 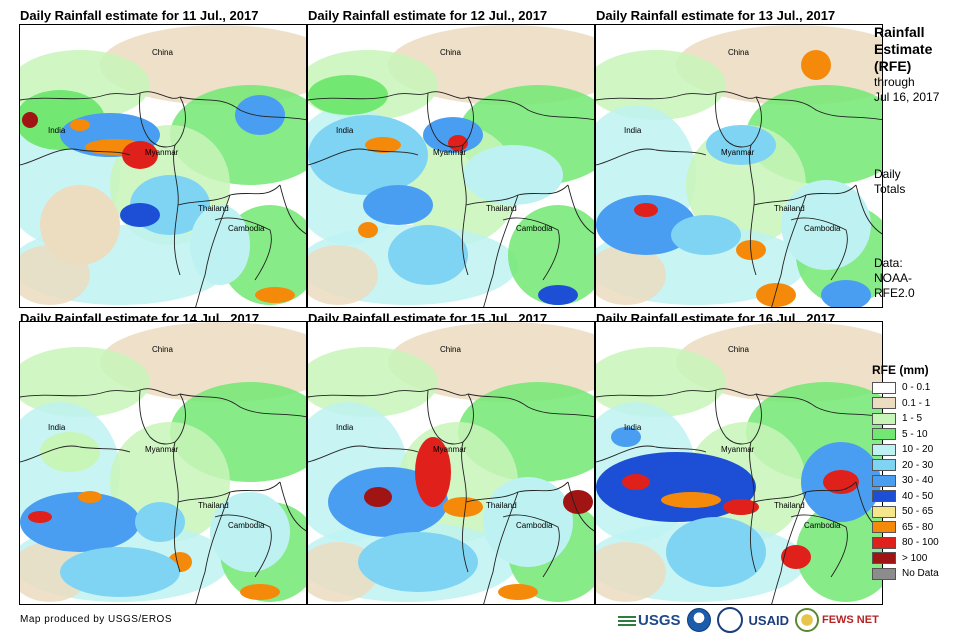 I want to click on through-date: Jul 16, 2017, so click(x=907, y=97).